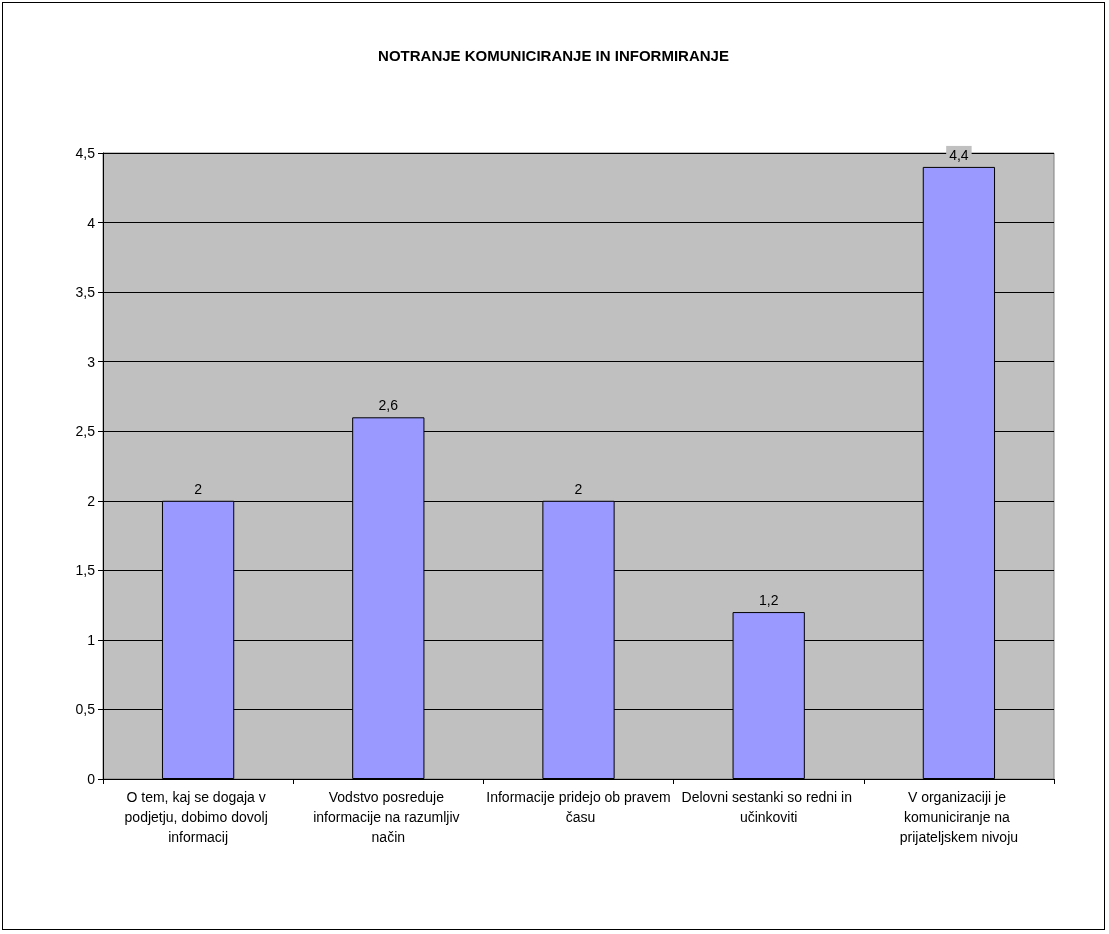 Image resolution: width=1109 pixels, height=934 pixels. I want to click on y-tick-label: 1,5, so click(85, 570).